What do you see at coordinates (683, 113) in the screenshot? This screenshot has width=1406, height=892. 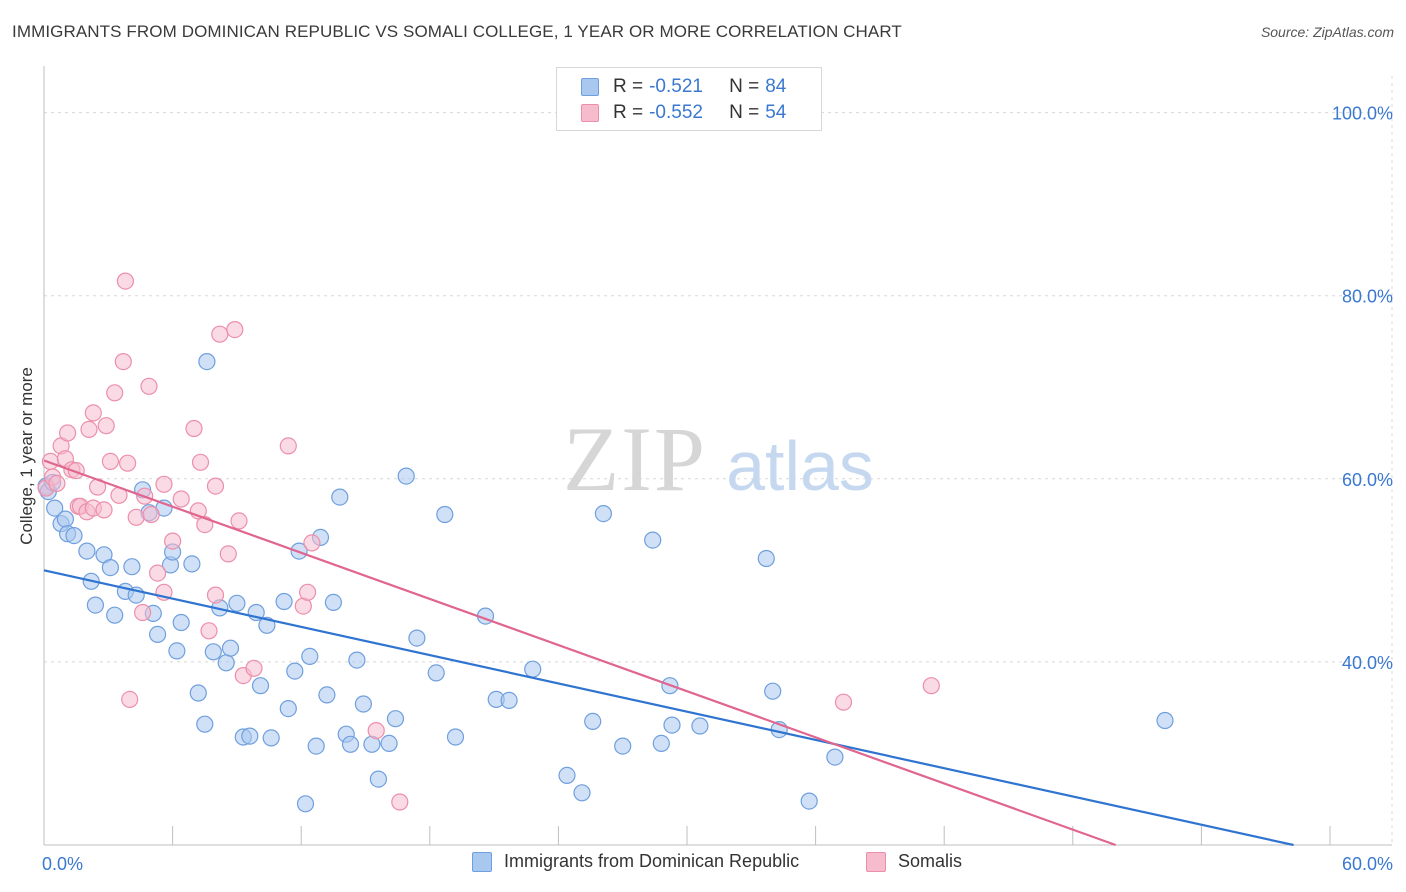 I see `legend-row-pink: R = -0.552 N = 54` at bounding box center [683, 113].